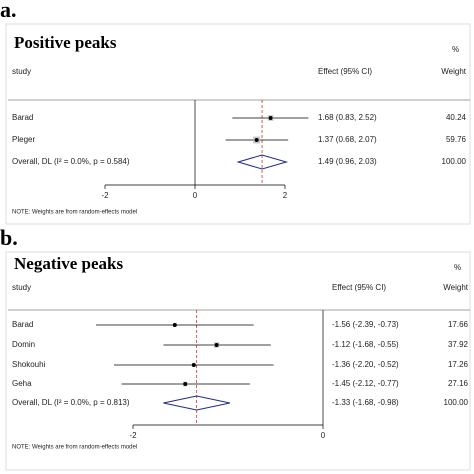 This screenshot has width=474, height=474. I want to click on weight-label: 40.24, so click(456, 117).